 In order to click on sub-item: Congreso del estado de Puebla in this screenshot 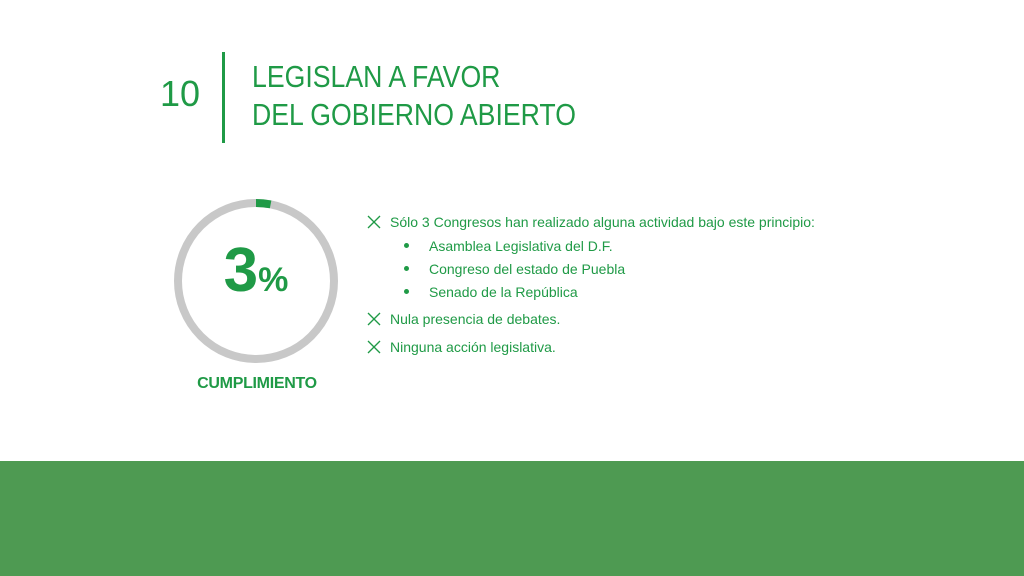, I will do `click(646, 268)`.